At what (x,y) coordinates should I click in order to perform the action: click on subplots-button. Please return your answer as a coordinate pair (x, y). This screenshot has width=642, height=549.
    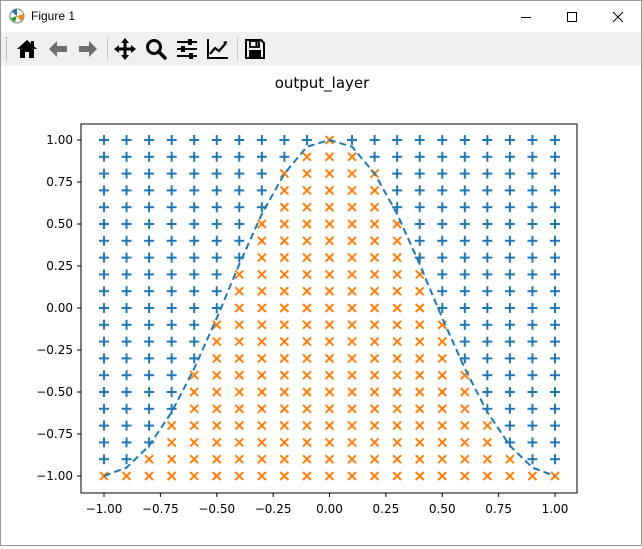
    Looking at the image, I should click on (187, 49).